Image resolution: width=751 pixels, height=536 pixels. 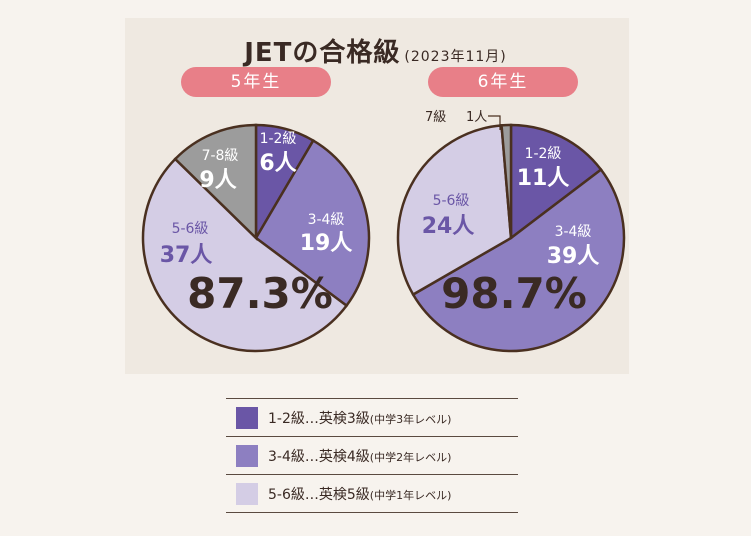 What do you see at coordinates (410, 495) in the screenshot?
I see `legend-note: (中学1年レベル)` at bounding box center [410, 495].